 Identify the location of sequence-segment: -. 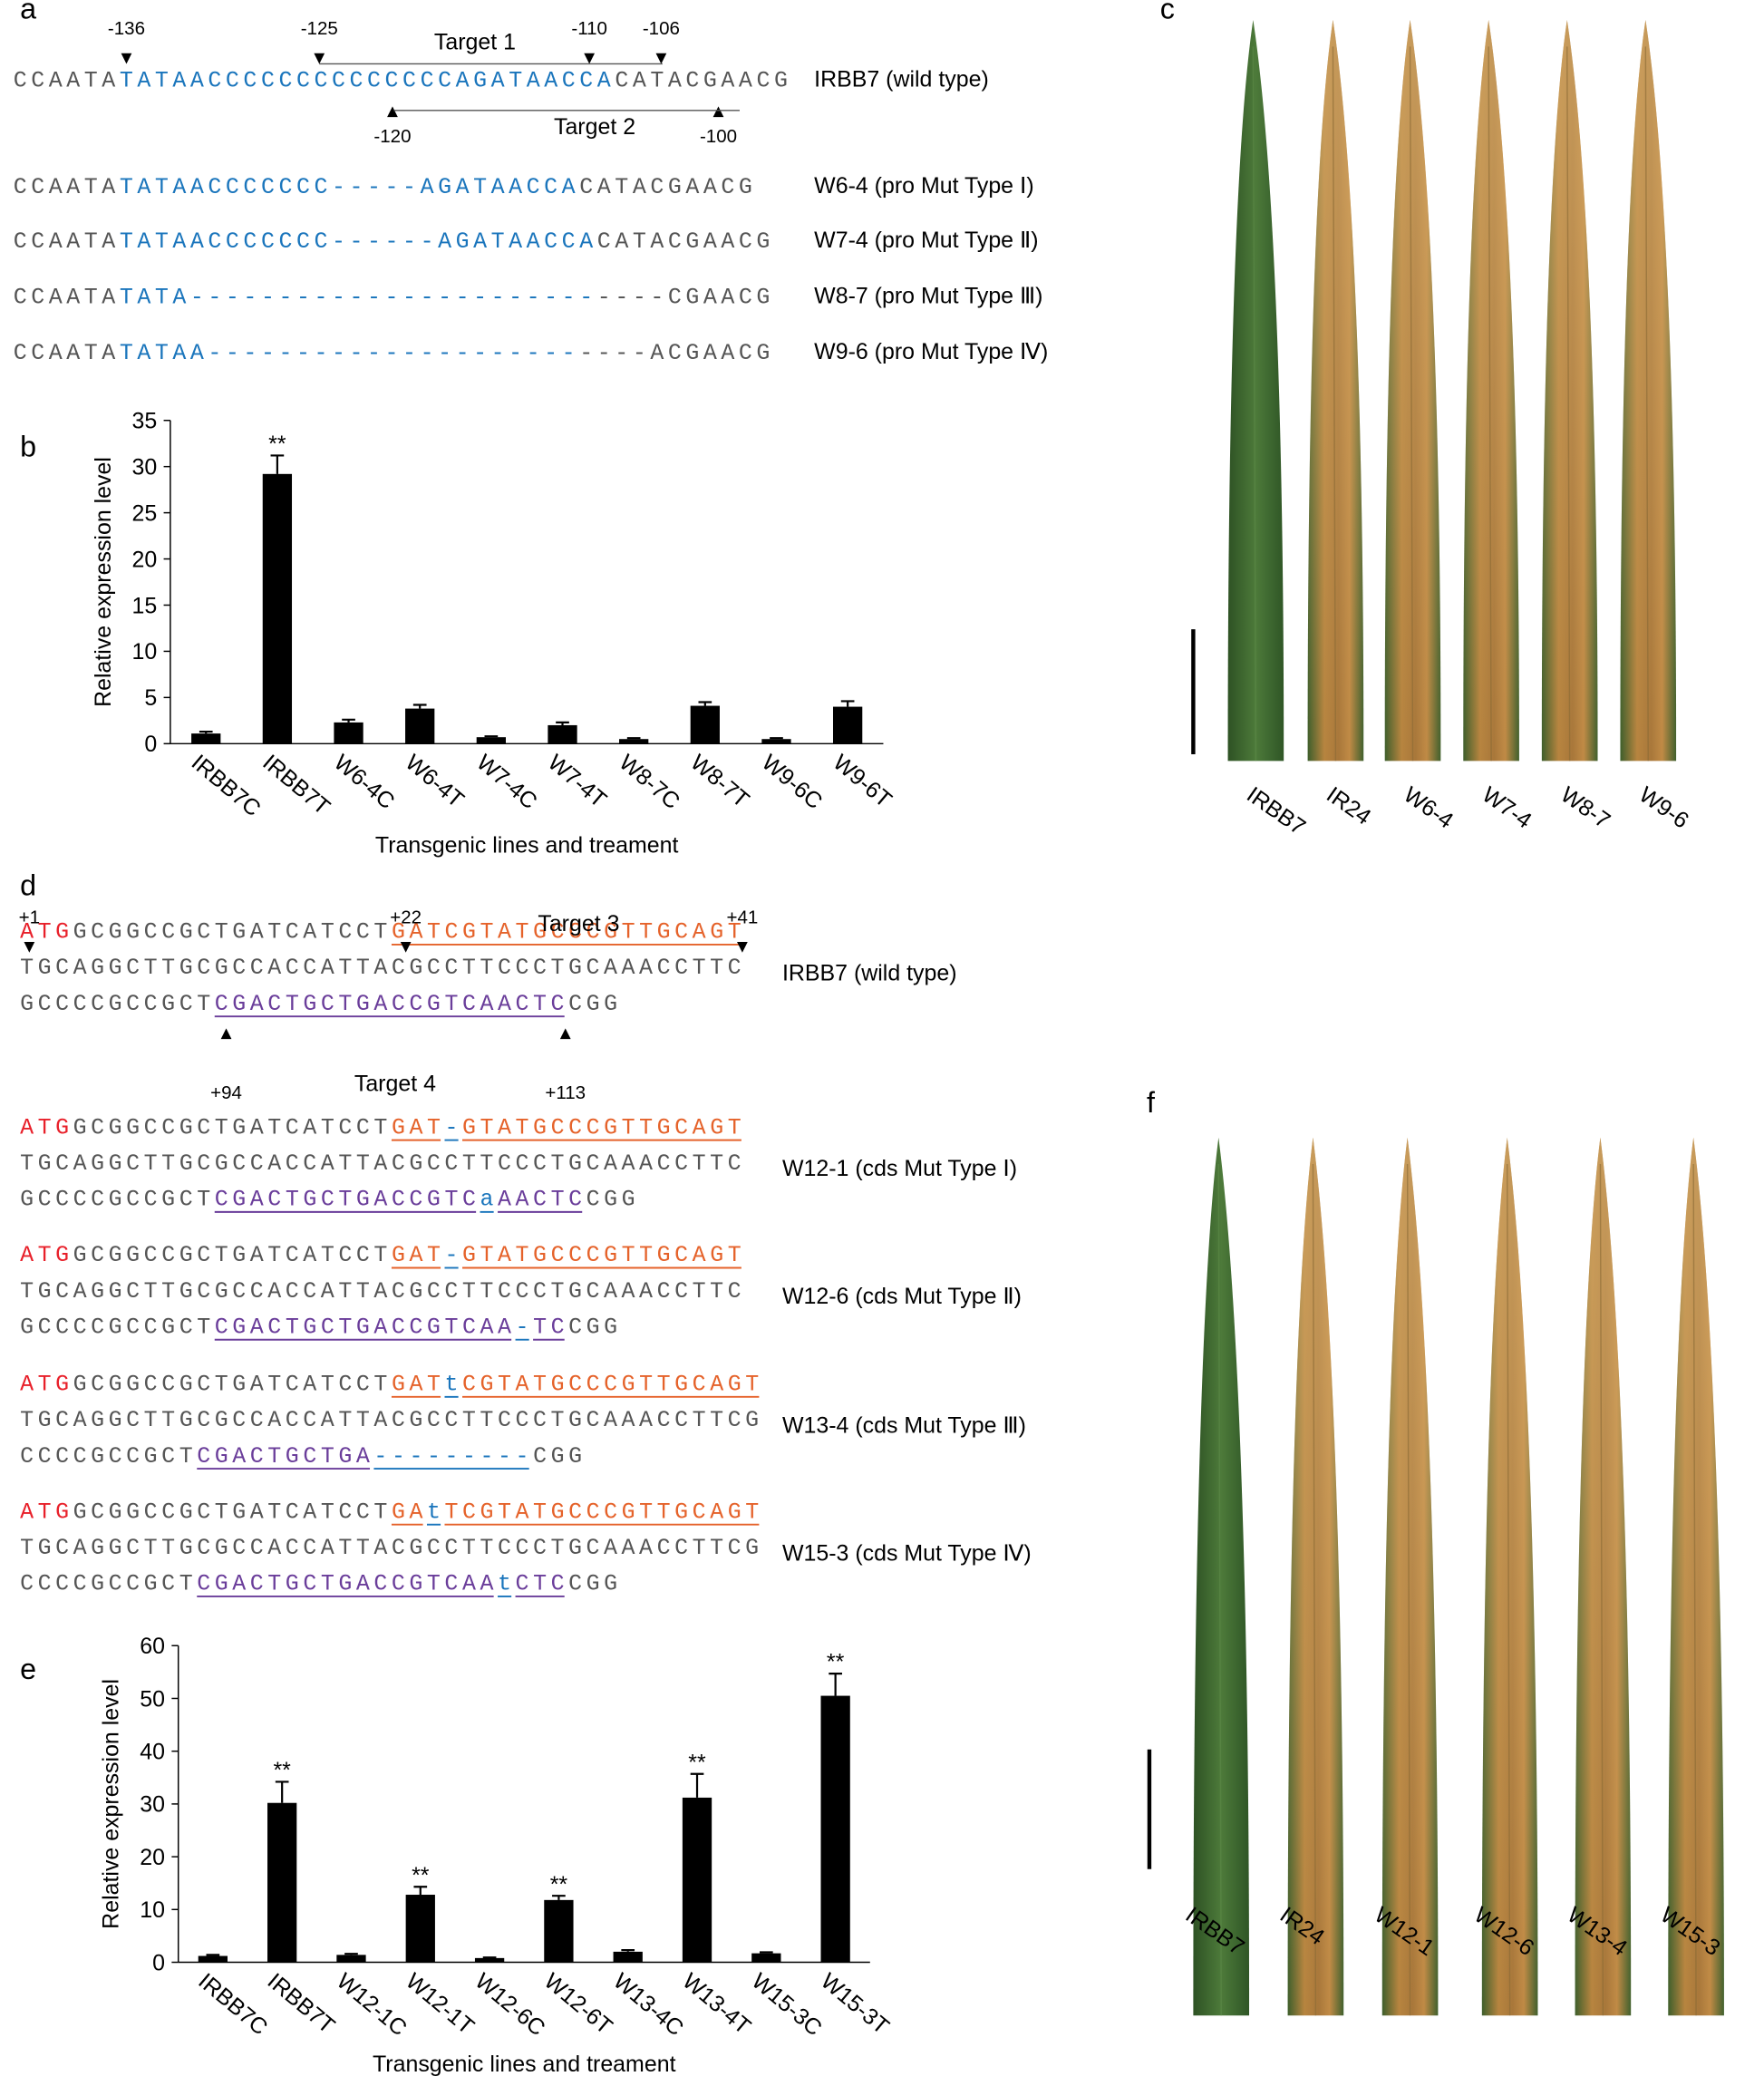
(525, 1327).